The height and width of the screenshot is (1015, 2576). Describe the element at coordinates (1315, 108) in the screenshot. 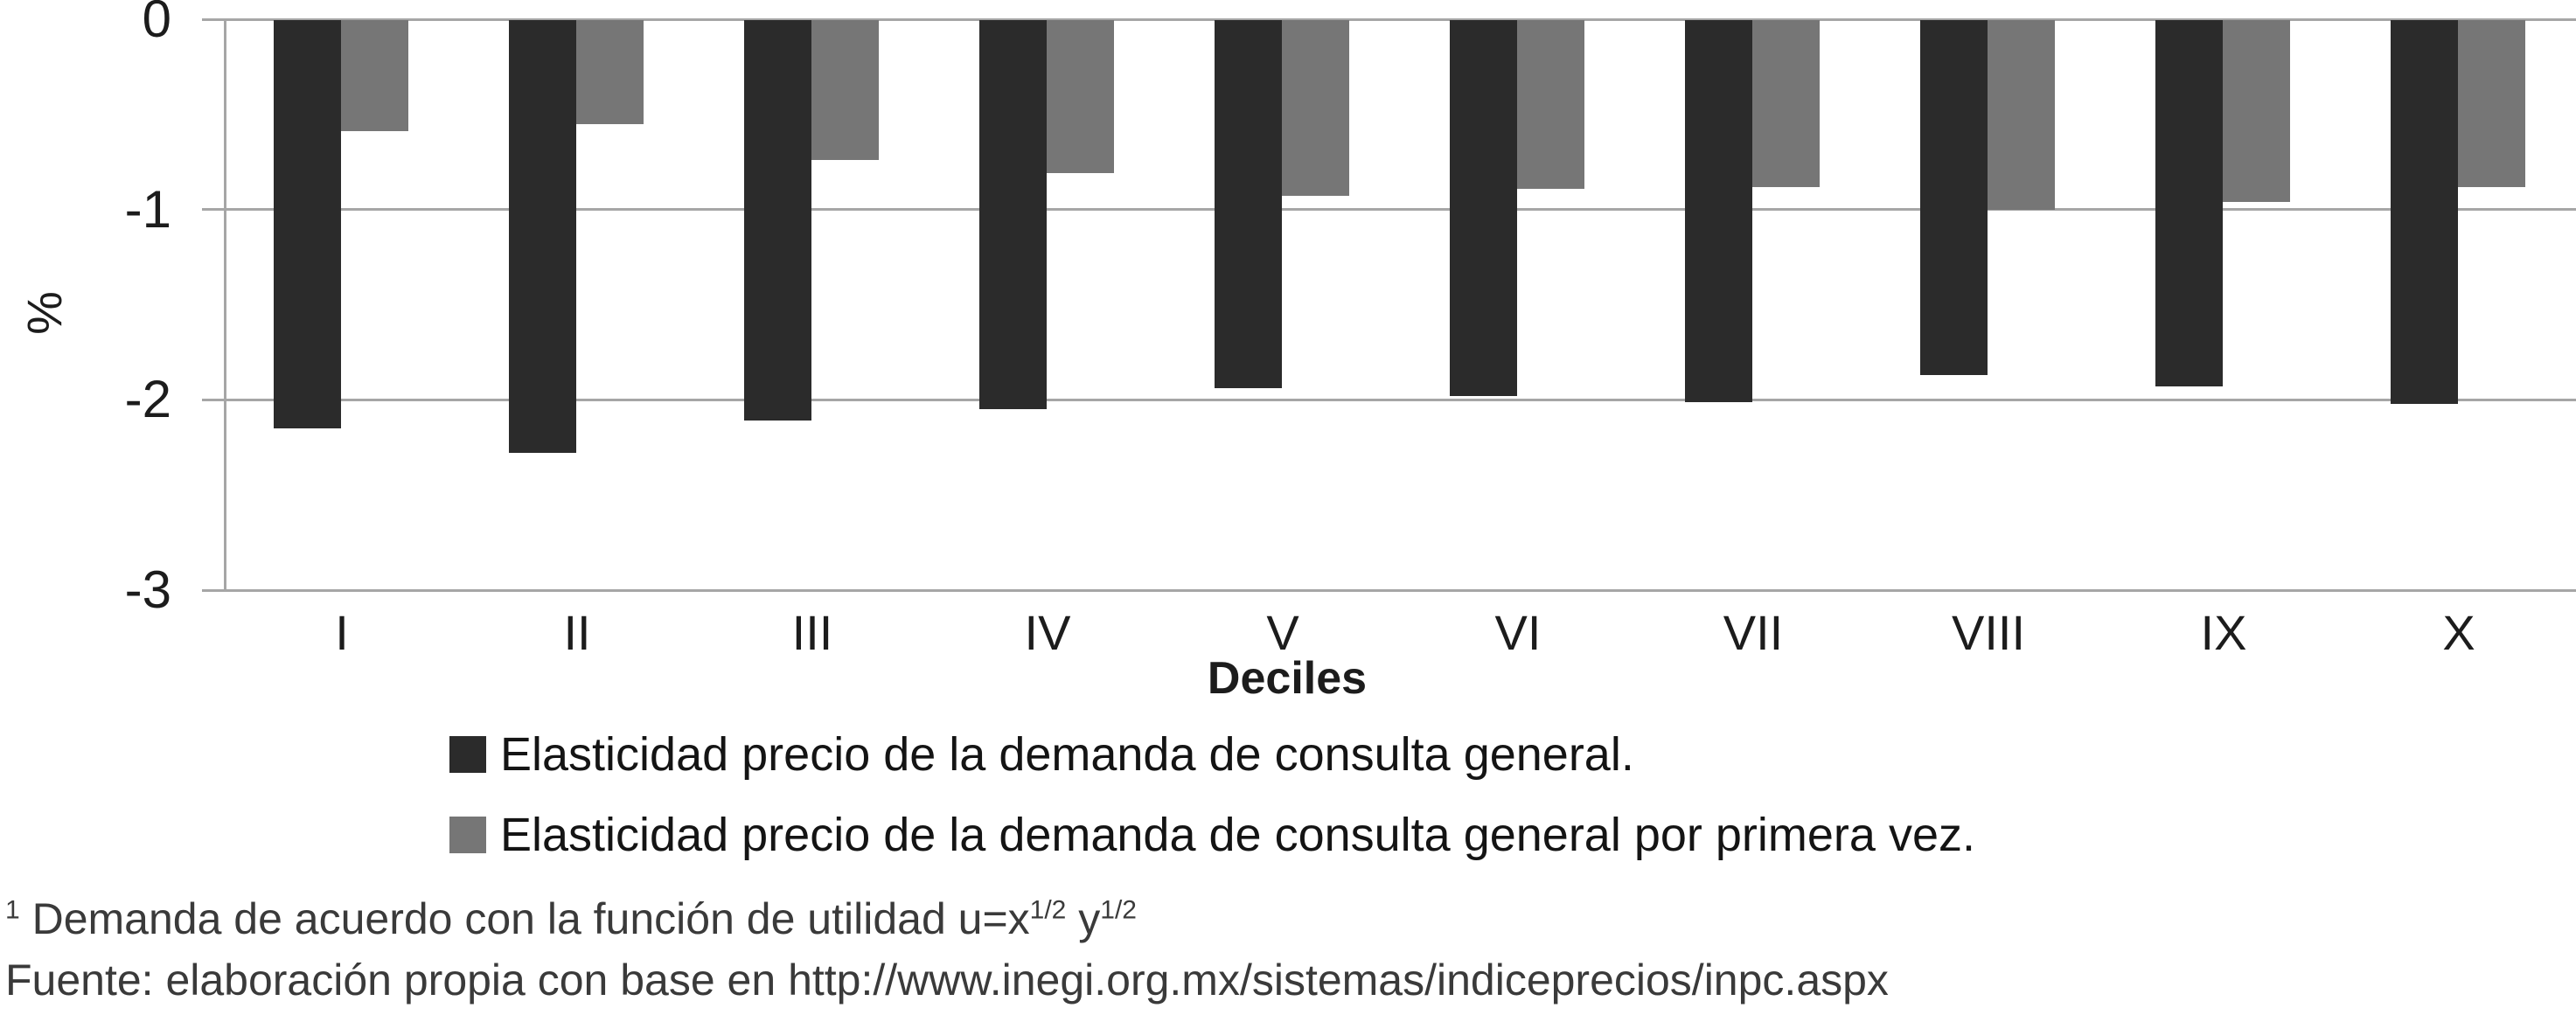

I see `bar-series2-V` at that location.